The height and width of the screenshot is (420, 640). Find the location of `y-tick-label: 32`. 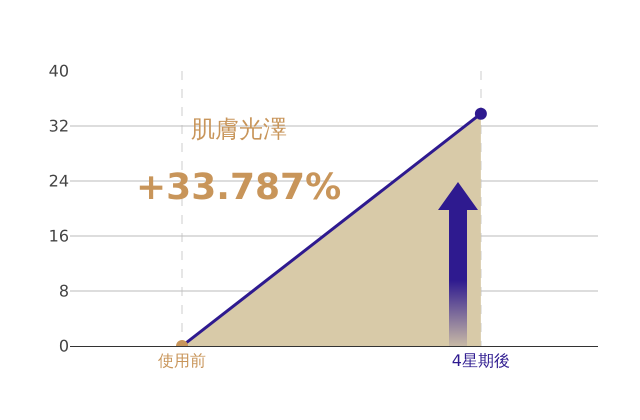

y-tick-label: 32 is located at coordinates (58, 126).